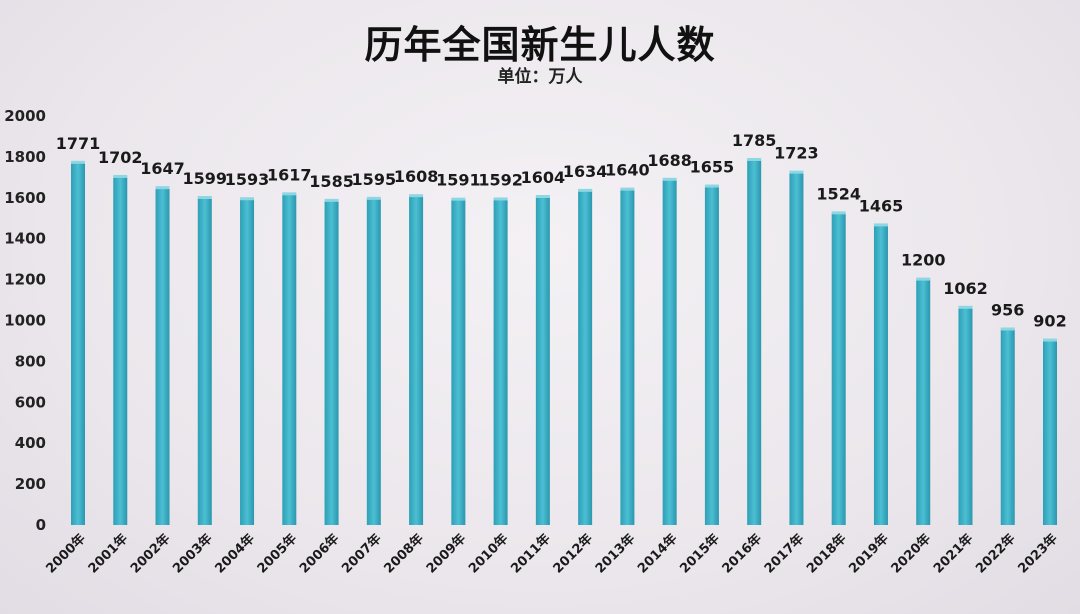 The image size is (1080, 614). Describe the element at coordinates (911, 554) in the screenshot. I see `x-tick-label: 2020年` at that location.